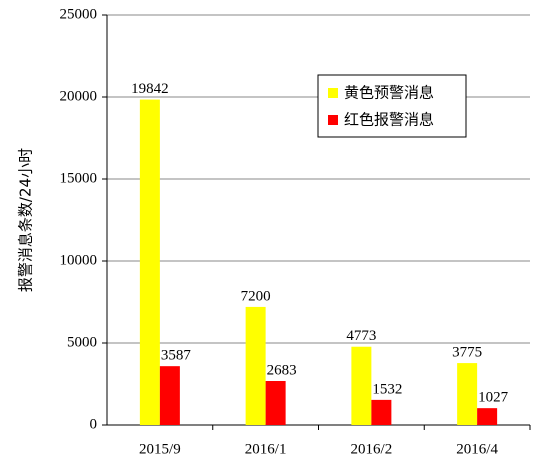 The image size is (534, 465). I want to click on value-label: 4773, so click(361, 336).